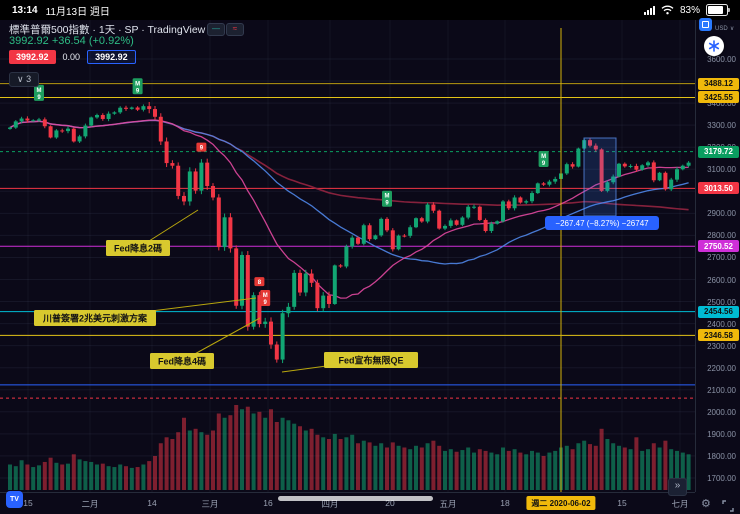 This screenshot has width=740, height=514. Describe the element at coordinates (721, 302) in the screenshot. I see `price-tick-label: 2500.00` at that location.